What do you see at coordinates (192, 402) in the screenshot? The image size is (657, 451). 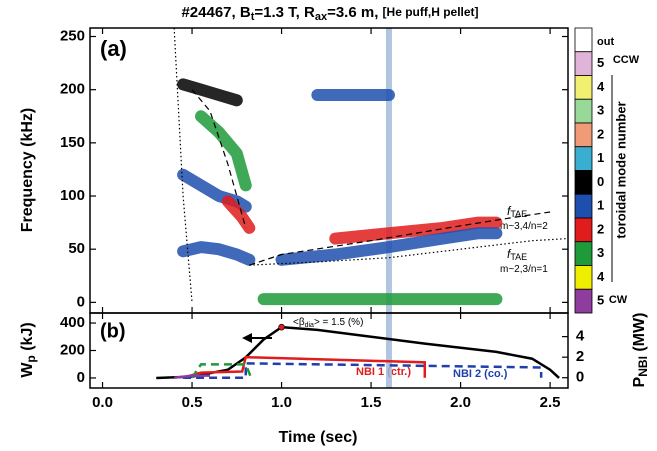 I see `x-tick-label: 0.5` at bounding box center [192, 402].